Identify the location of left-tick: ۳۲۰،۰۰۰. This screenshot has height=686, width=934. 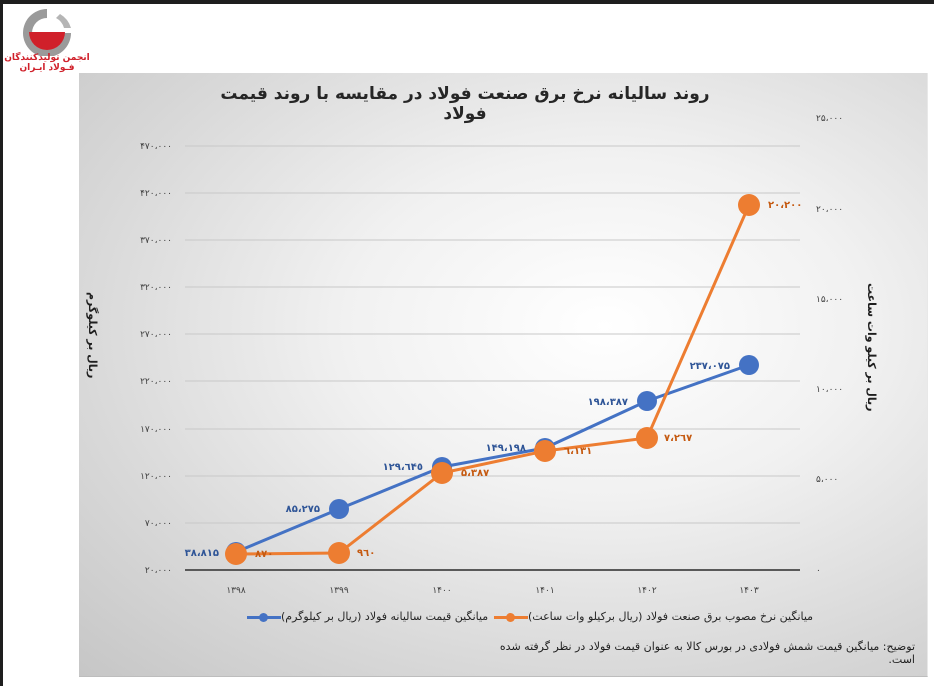
(156, 288).